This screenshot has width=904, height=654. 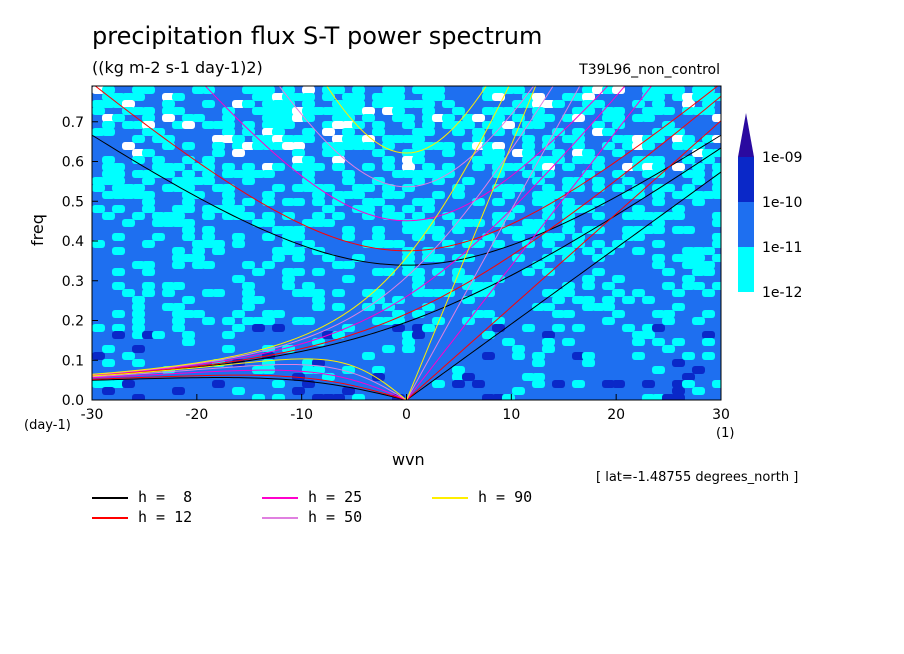 What do you see at coordinates (563, 260) in the screenshot?
I see `kelvin-curve` at bounding box center [563, 260].